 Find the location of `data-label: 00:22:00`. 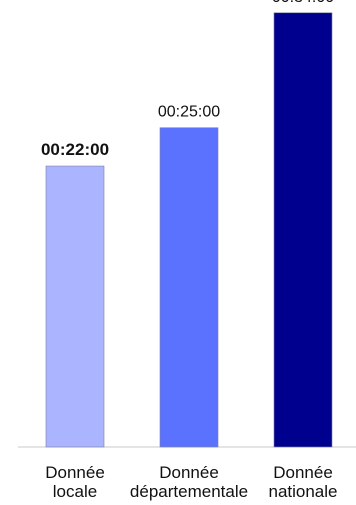

data-label: 00:22:00 is located at coordinates (75, 149).